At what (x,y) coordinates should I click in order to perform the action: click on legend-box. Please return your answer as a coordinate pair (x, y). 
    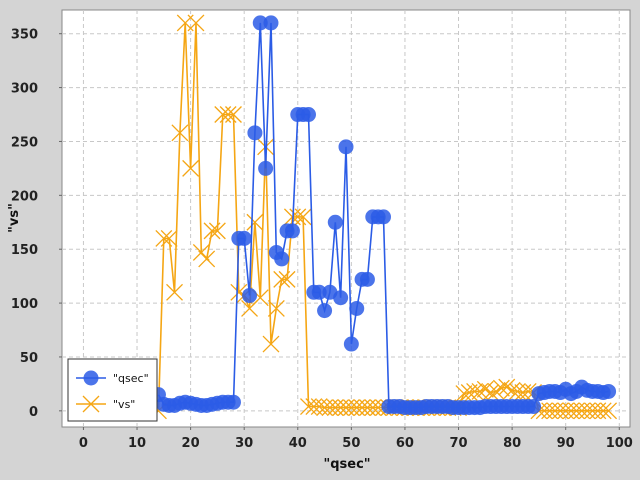
    Looking at the image, I should click on (112, 390).